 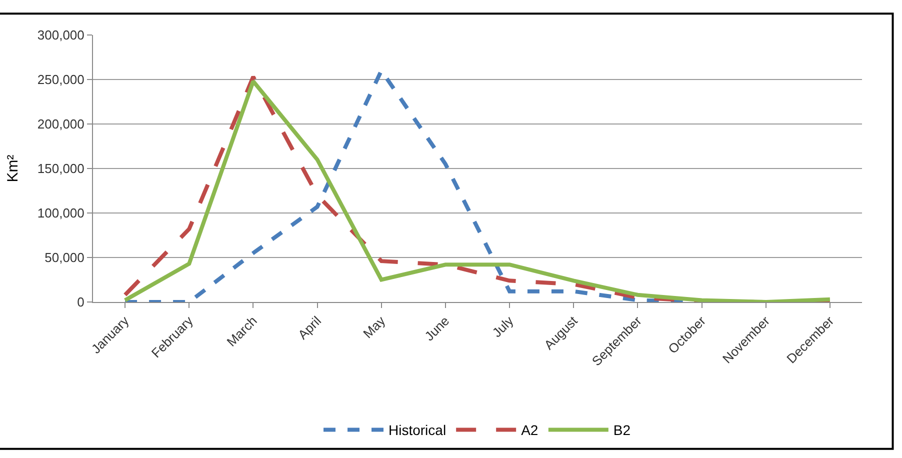 What do you see at coordinates (622, 430) in the screenshot?
I see `legend-label: B2` at bounding box center [622, 430].